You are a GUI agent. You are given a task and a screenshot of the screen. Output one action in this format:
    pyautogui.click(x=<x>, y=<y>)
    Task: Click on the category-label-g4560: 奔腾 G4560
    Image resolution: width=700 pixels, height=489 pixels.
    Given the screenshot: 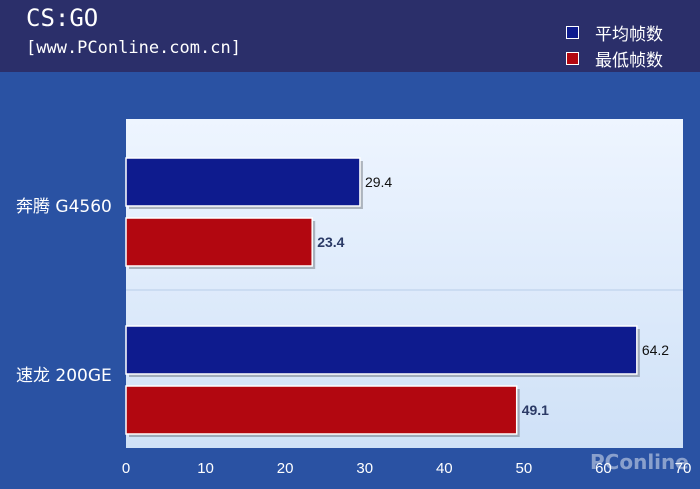 What is the action you would take?
    pyautogui.click(x=64, y=204)
    